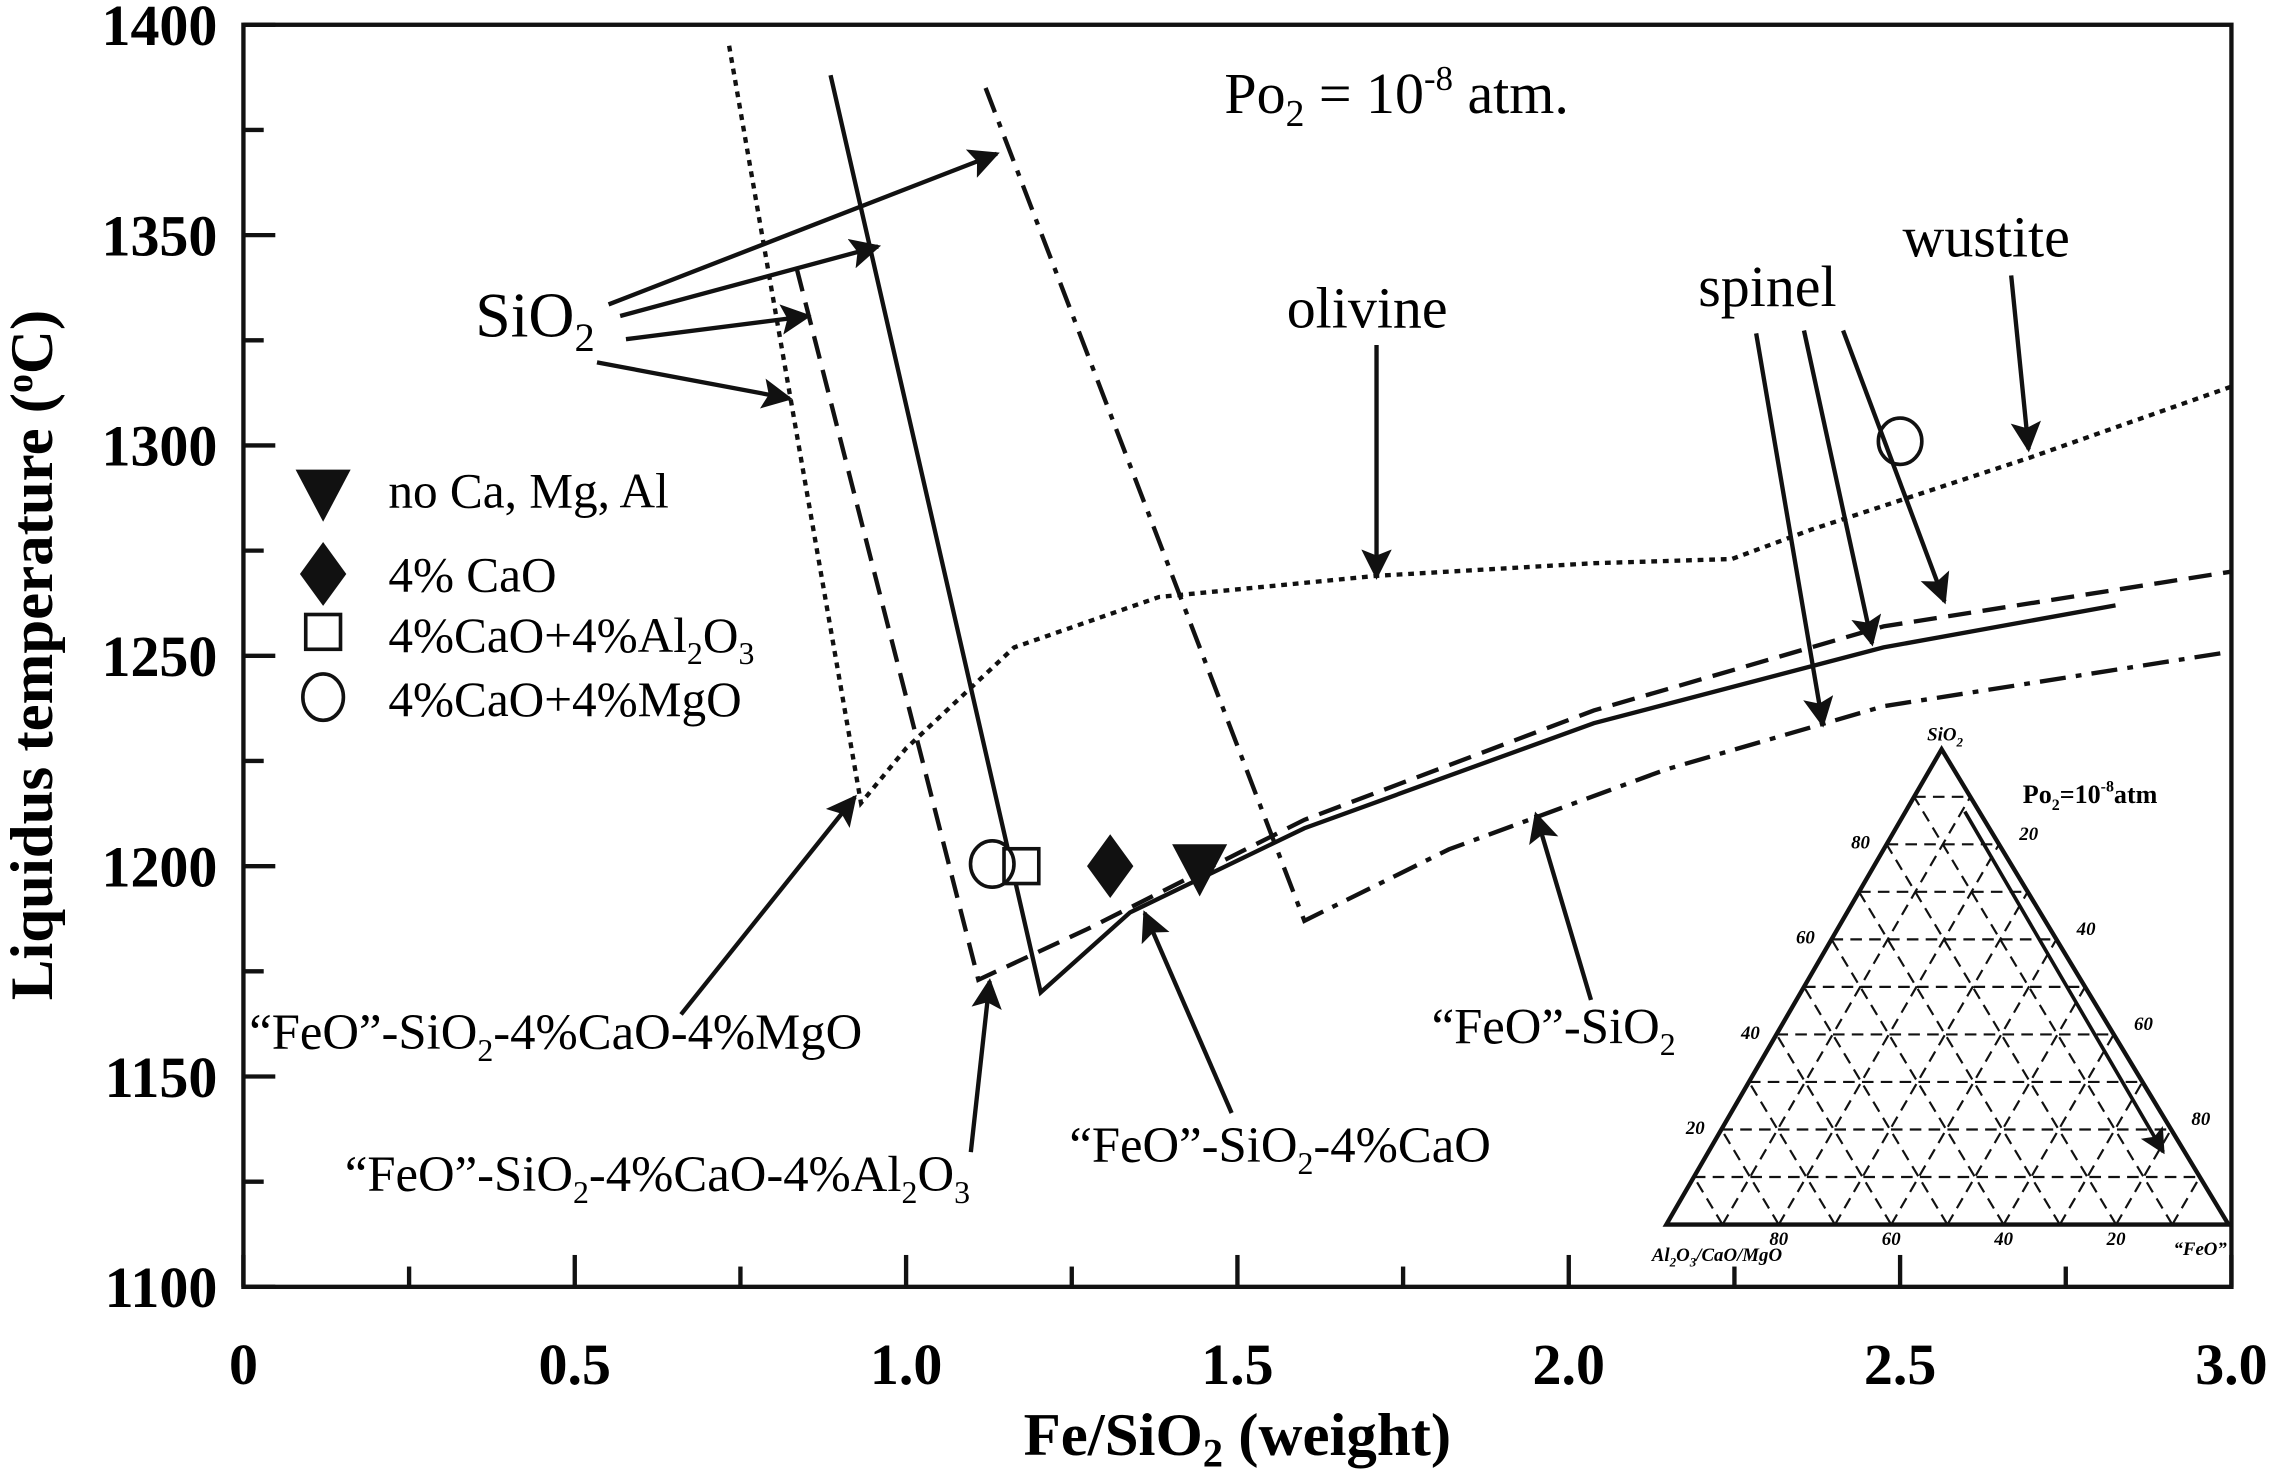 The image size is (2272, 1471). What do you see at coordinates (1110, 866) in the screenshot?
I see `marker-diamond-icon` at bounding box center [1110, 866].